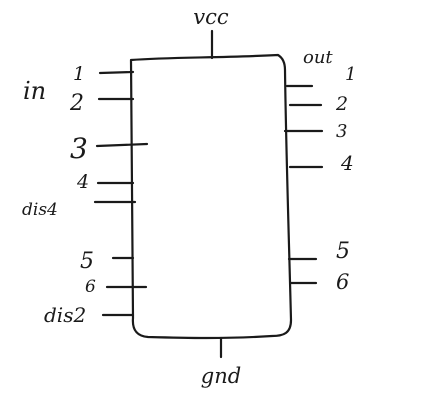 The image size is (421, 405). Describe the element at coordinates (87, 261) in the screenshot. I see `left-pin-5-label: 5` at that location.